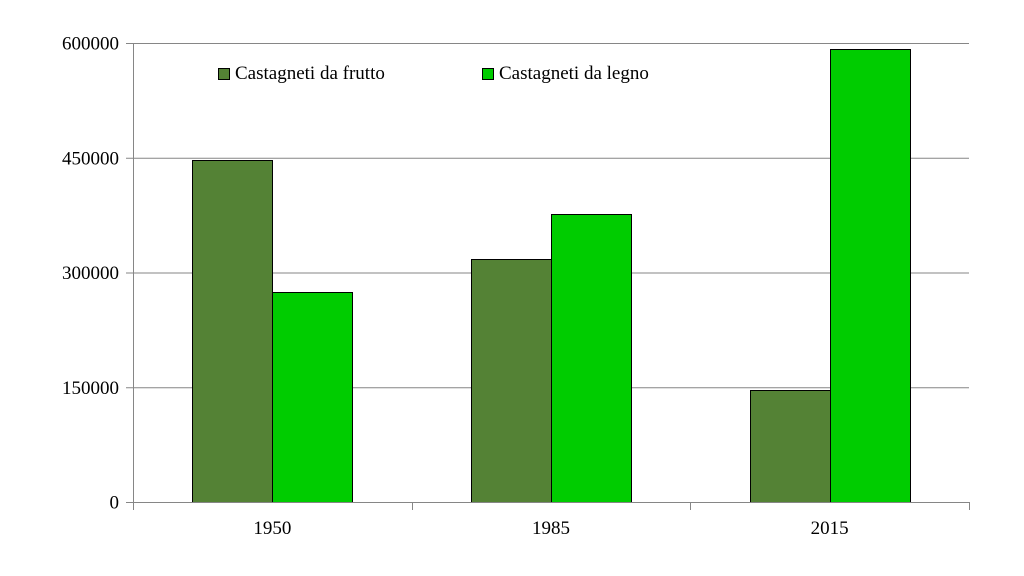  Describe the element at coordinates (90, 388) in the screenshot. I see `y-tick-label: 150000` at that location.